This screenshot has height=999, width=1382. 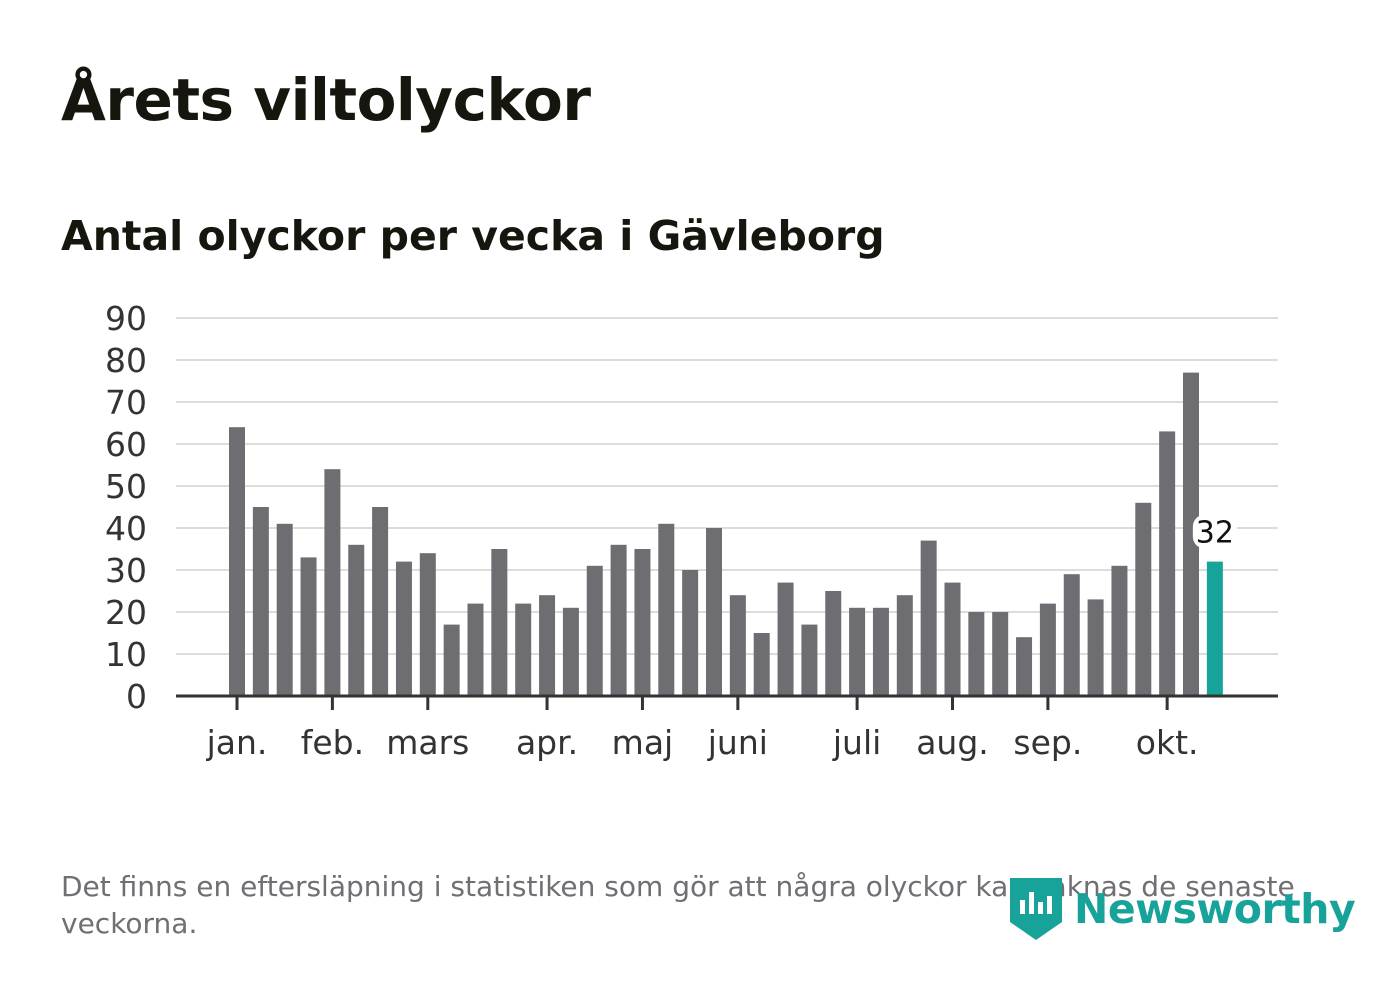 What do you see at coordinates (126, 570) in the screenshot?
I see `y-tick-label: 30` at bounding box center [126, 570].